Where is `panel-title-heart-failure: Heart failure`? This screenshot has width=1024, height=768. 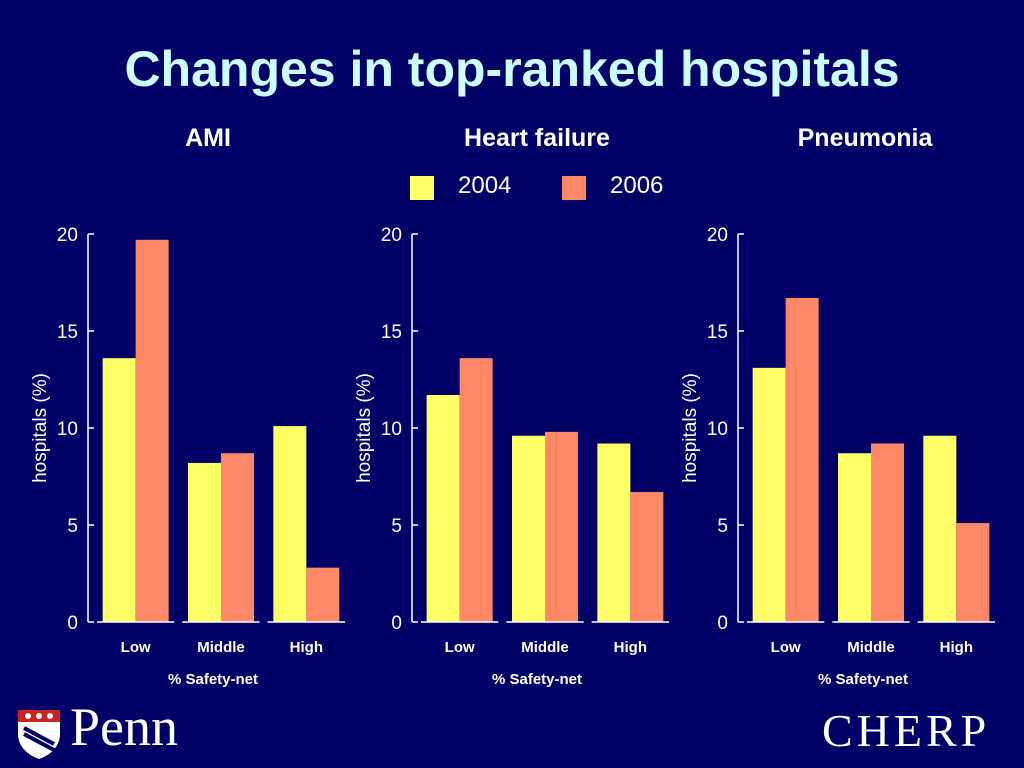 panel-title-heart-failure: Heart failure is located at coordinates (537, 138).